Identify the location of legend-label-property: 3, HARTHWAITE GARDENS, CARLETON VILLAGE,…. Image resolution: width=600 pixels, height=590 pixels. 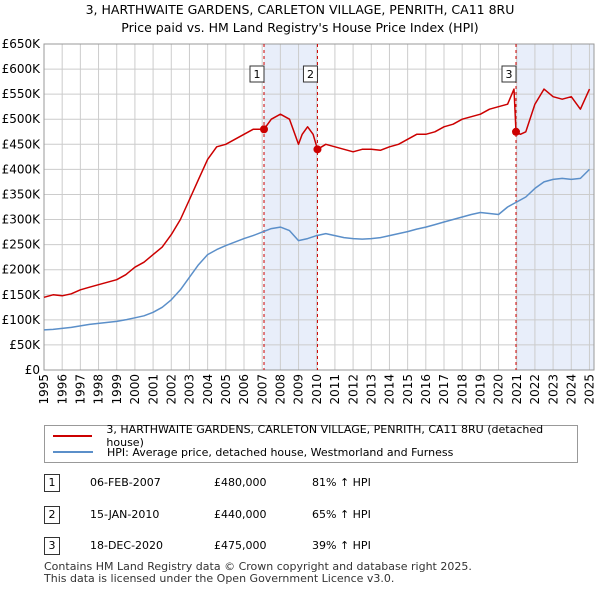
(325, 436).